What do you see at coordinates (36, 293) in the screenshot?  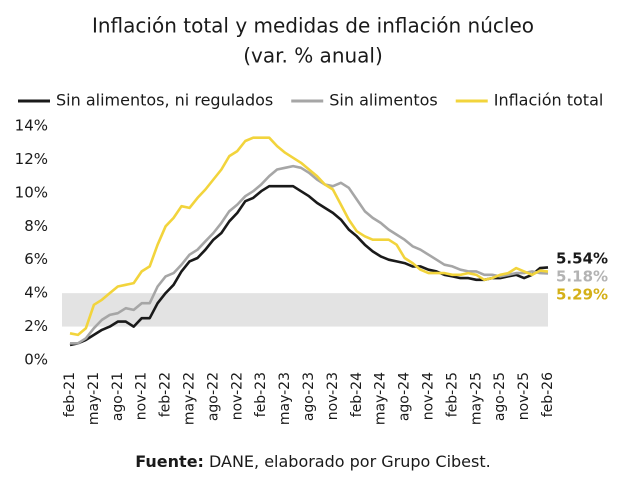 I see `y-tick-label: 4%` at bounding box center [36, 293].